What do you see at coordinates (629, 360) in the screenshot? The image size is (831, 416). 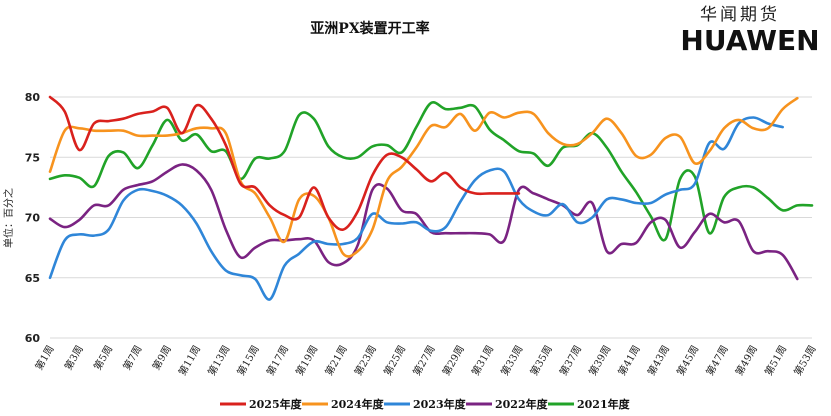 I see `x-tick-label: 第41周` at bounding box center [629, 360].